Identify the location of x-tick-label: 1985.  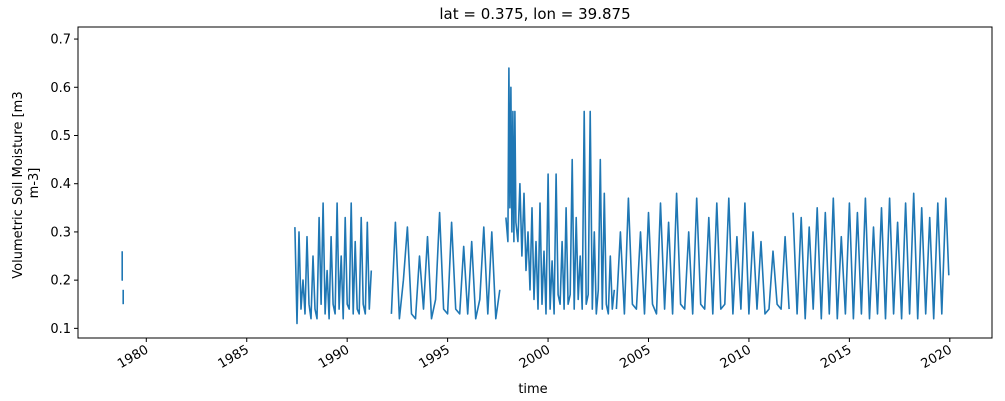
(234, 357).